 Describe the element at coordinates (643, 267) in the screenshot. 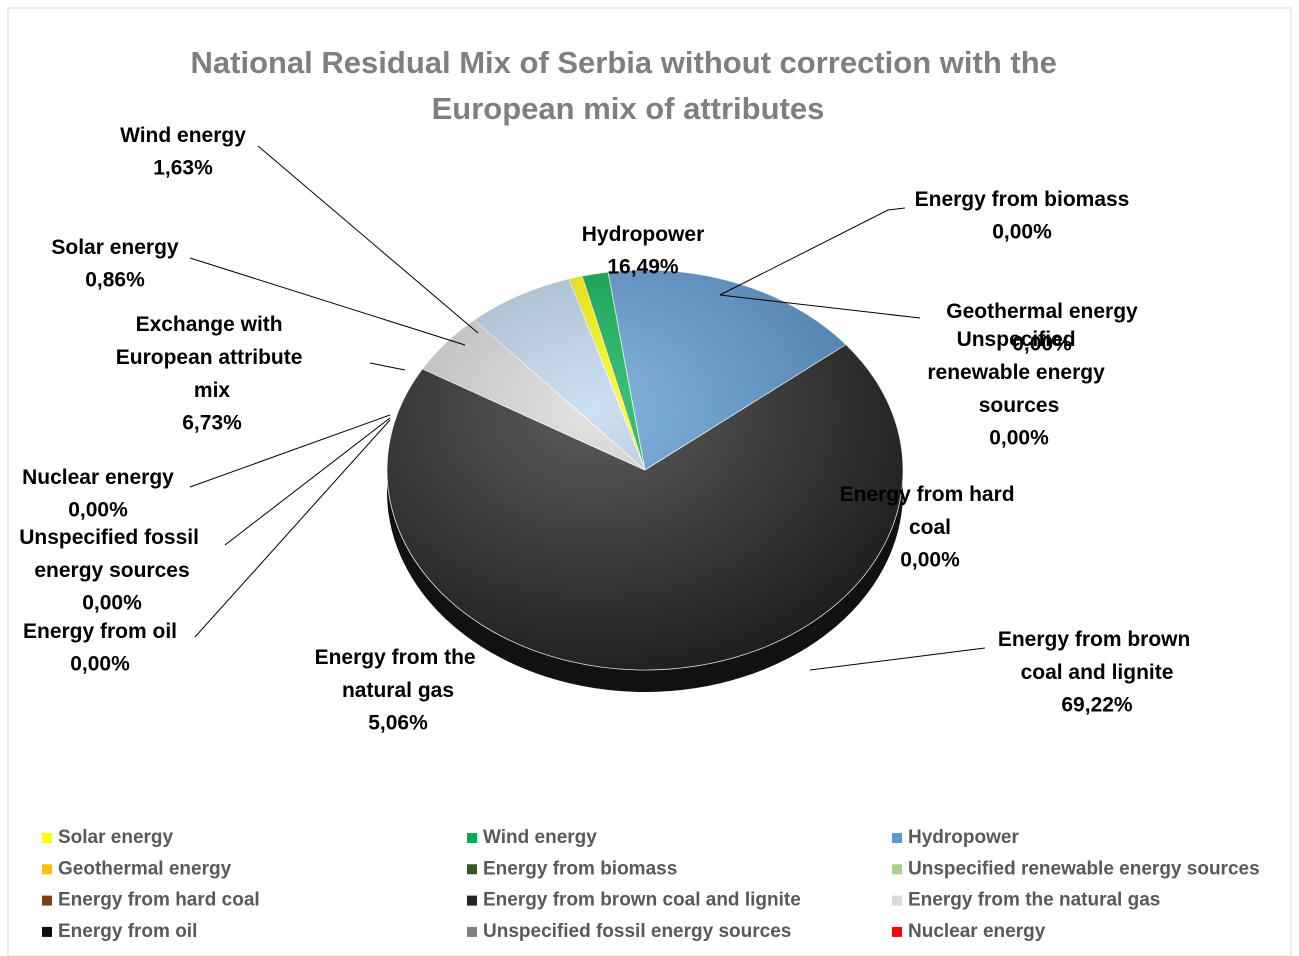

I see `data-label-value: 16,49%` at that location.